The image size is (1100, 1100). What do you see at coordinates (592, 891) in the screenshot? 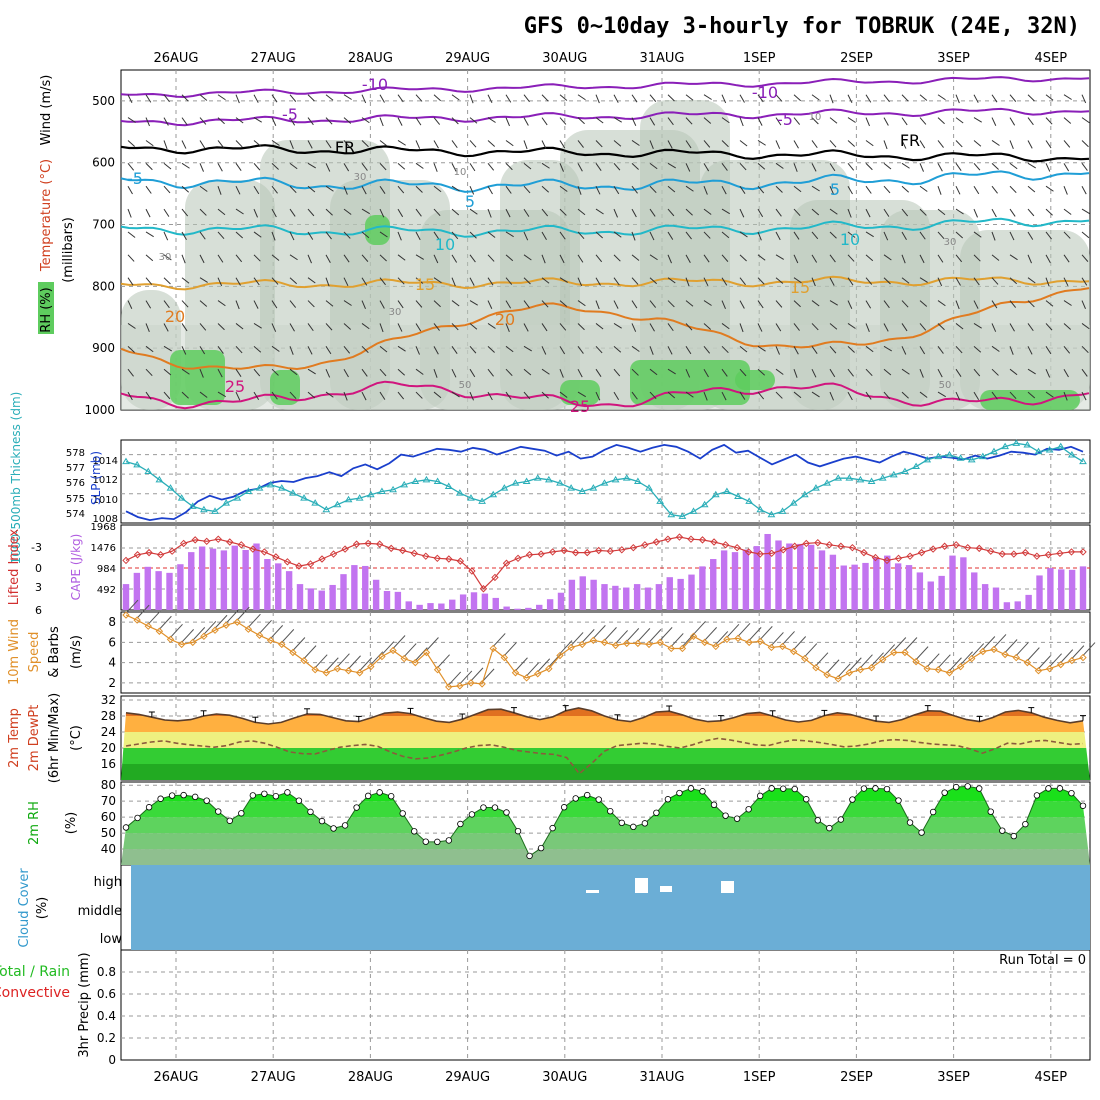
I see `cloud-gap` at bounding box center [592, 891].